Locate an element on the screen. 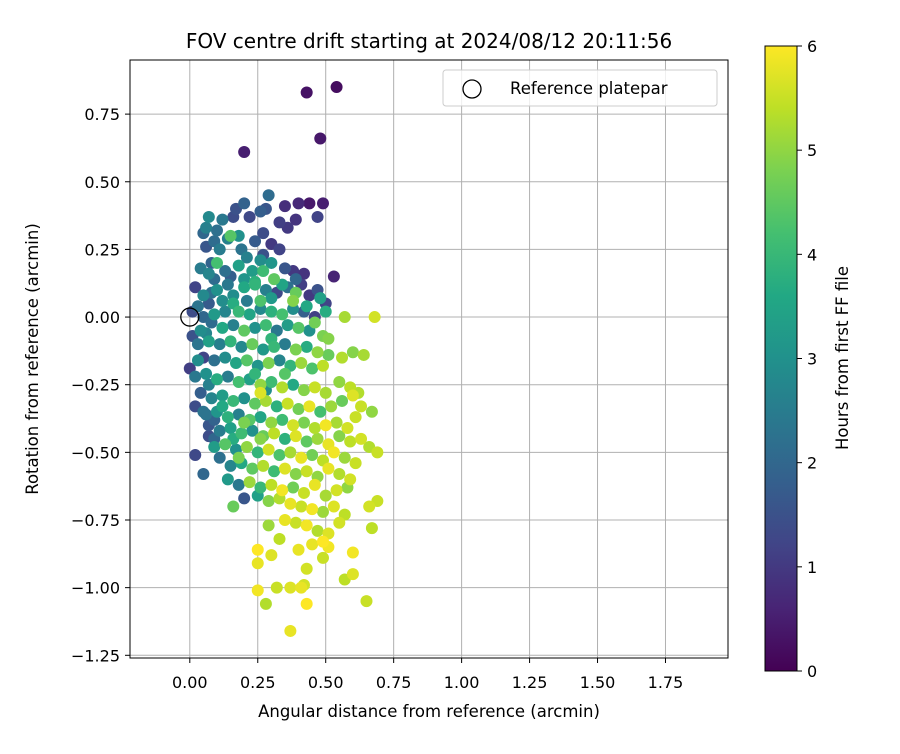 The height and width of the screenshot is (754, 900). y-tick-label: 0.00 is located at coordinates (102, 317).